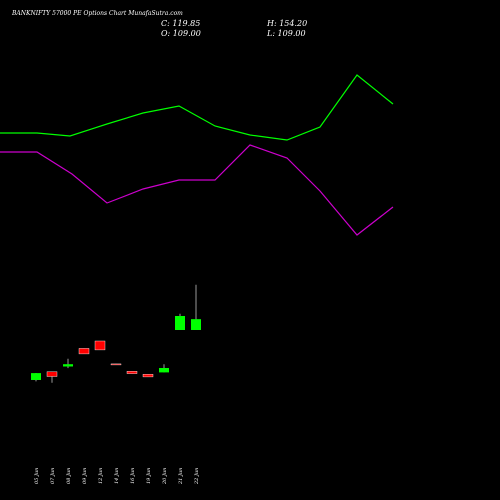 The height and width of the screenshot is (500, 500). What do you see at coordinates (37, 476) in the screenshot?
I see `x-tick-label: 05 Jun` at bounding box center [37, 476].